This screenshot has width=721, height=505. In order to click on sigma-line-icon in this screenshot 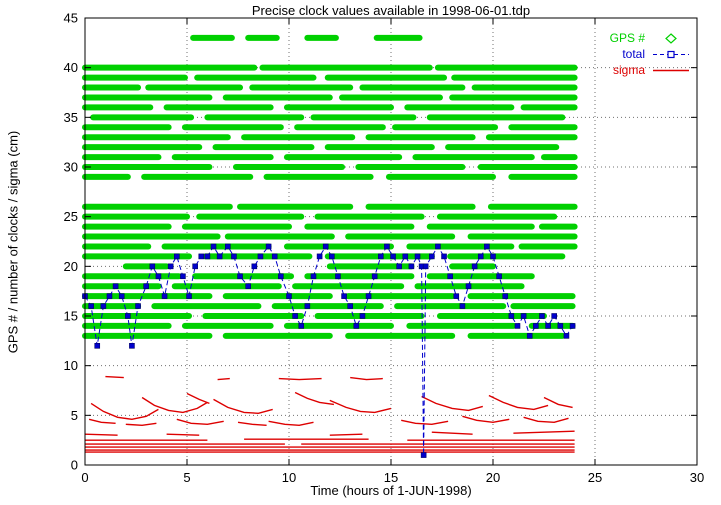, I will do `click(671, 70)`.